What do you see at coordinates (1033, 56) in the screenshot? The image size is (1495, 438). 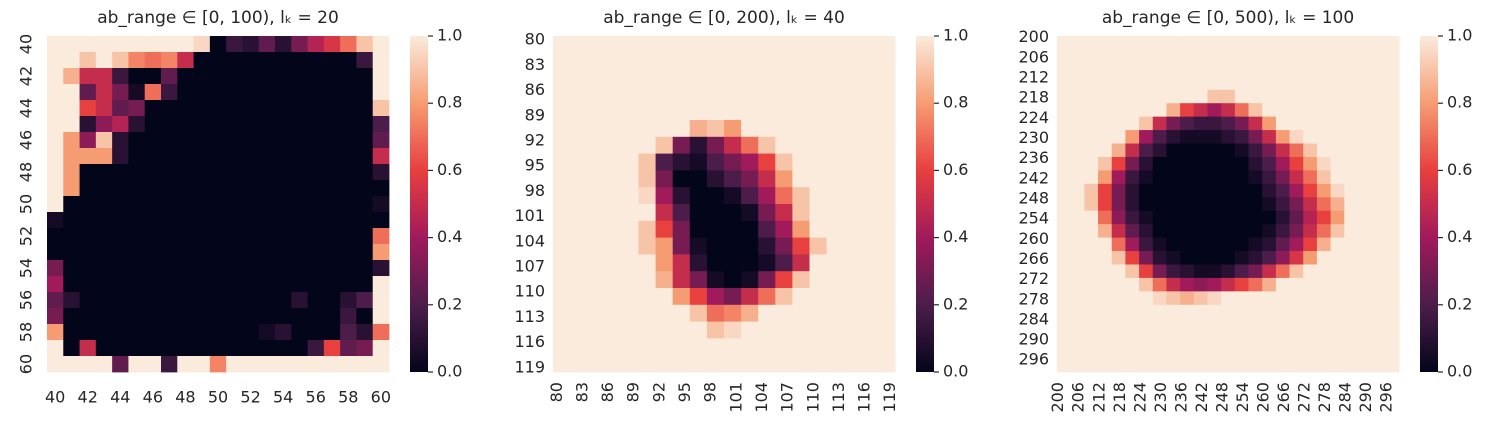 I see `y-tick-label: 206` at bounding box center [1033, 56].